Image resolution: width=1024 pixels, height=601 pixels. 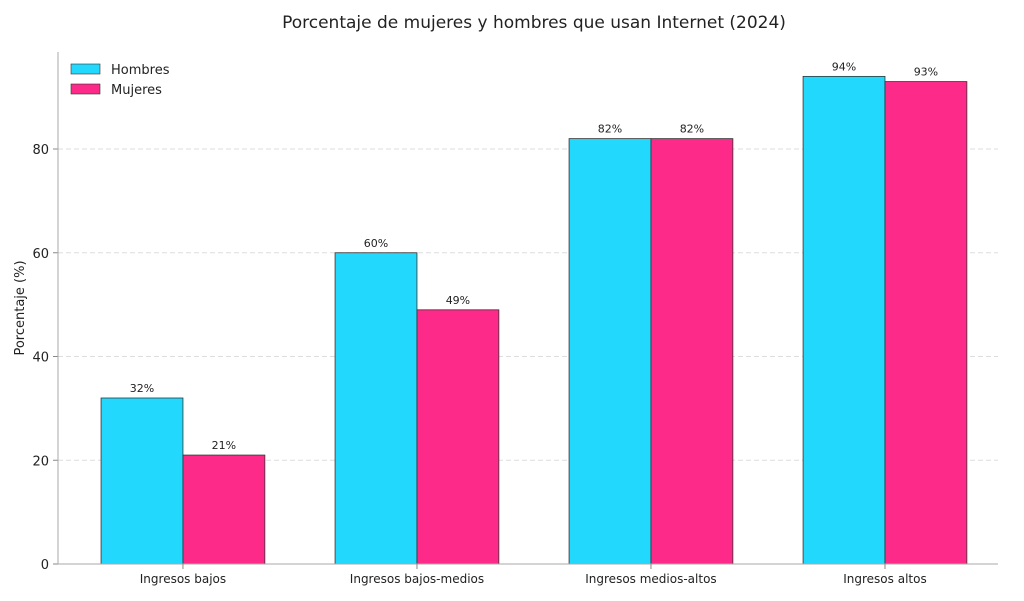 What do you see at coordinates (85, 89) in the screenshot?
I see `legend-swatch-mujeres` at bounding box center [85, 89].